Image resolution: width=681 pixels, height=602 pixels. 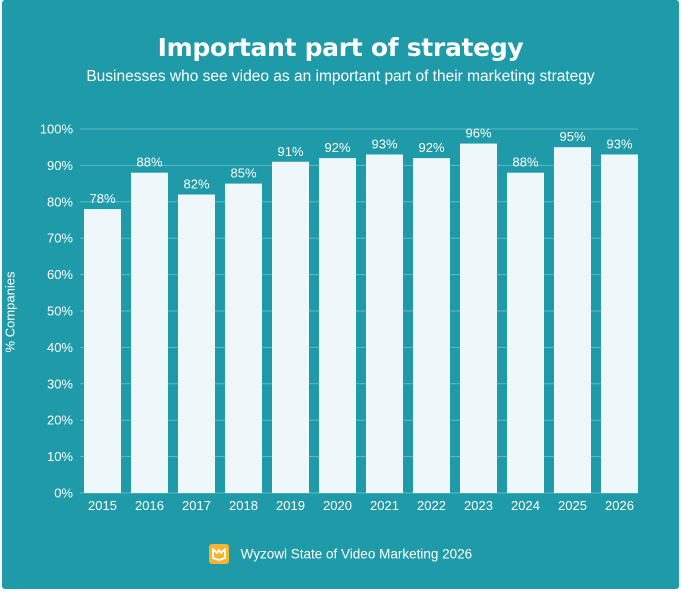 I want to click on wyzowl-logo-icon, so click(x=218, y=554).